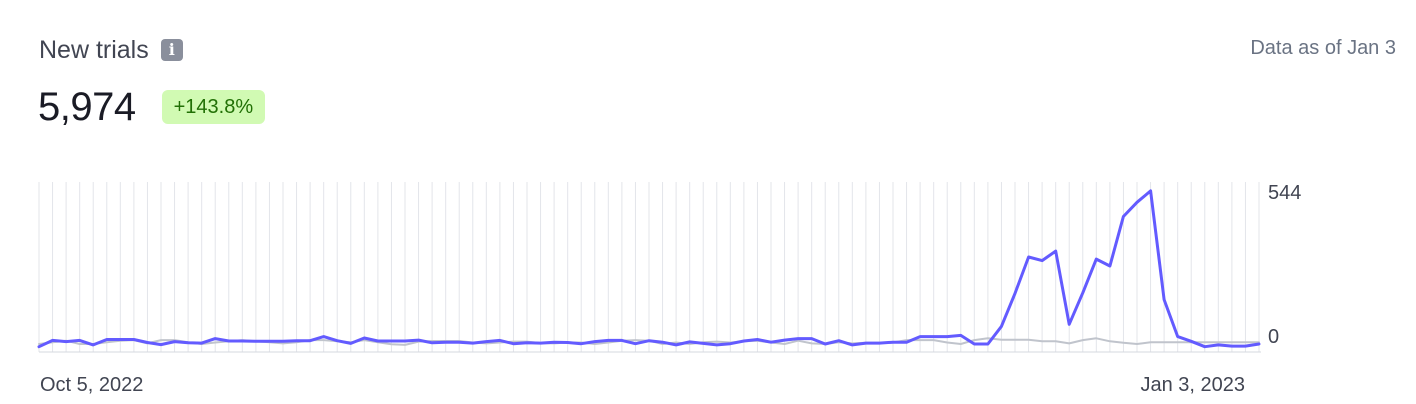  What do you see at coordinates (91, 385) in the screenshot?
I see `x-label-start: Oct 5, 2022` at bounding box center [91, 385].